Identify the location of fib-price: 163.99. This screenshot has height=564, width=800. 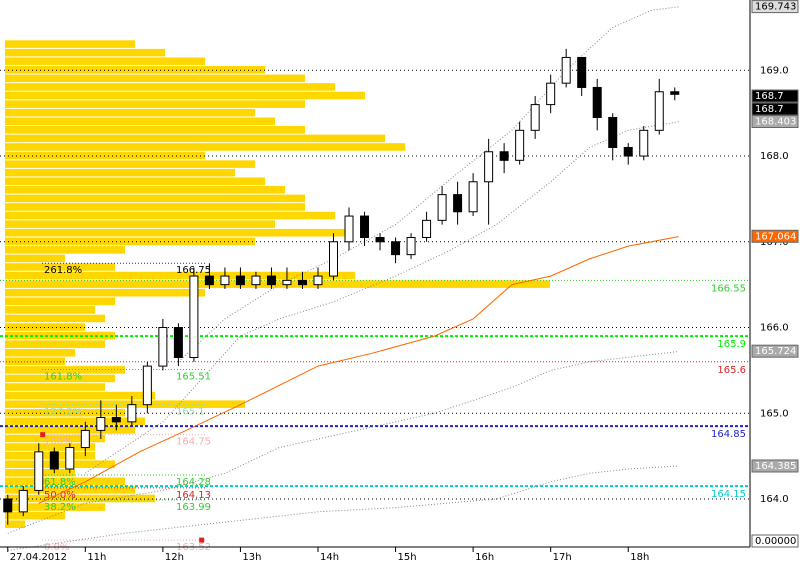
(193, 507).